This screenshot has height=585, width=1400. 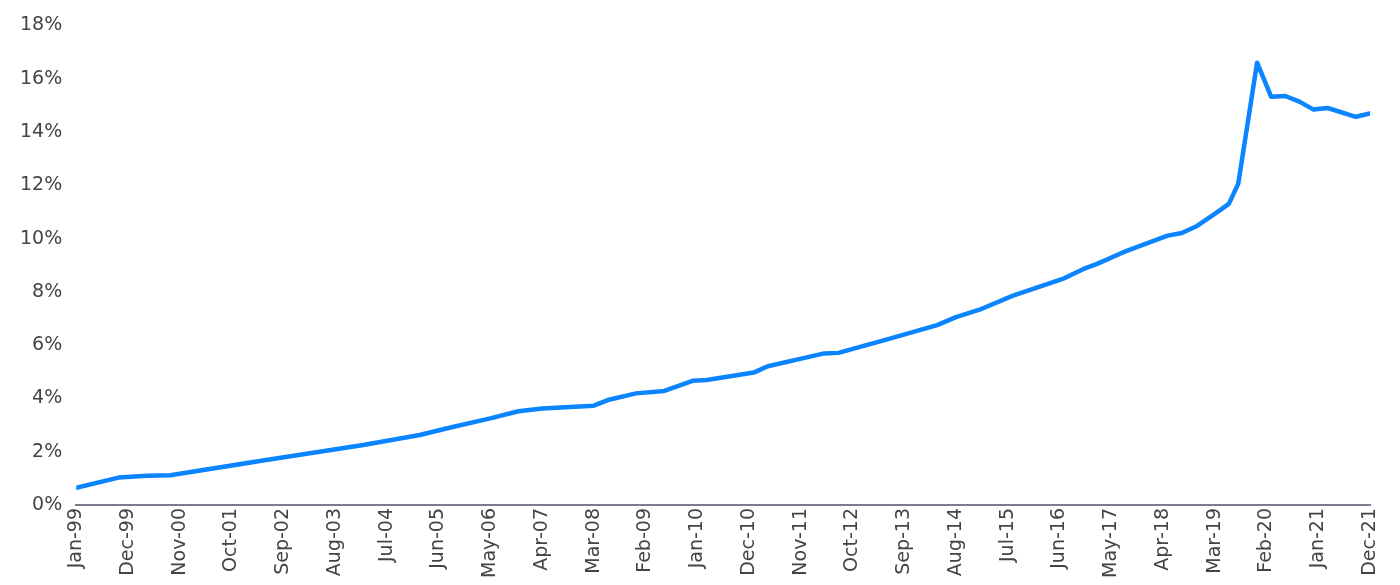 I want to click on x-tick-label: Dec-99, so click(x=125, y=542).